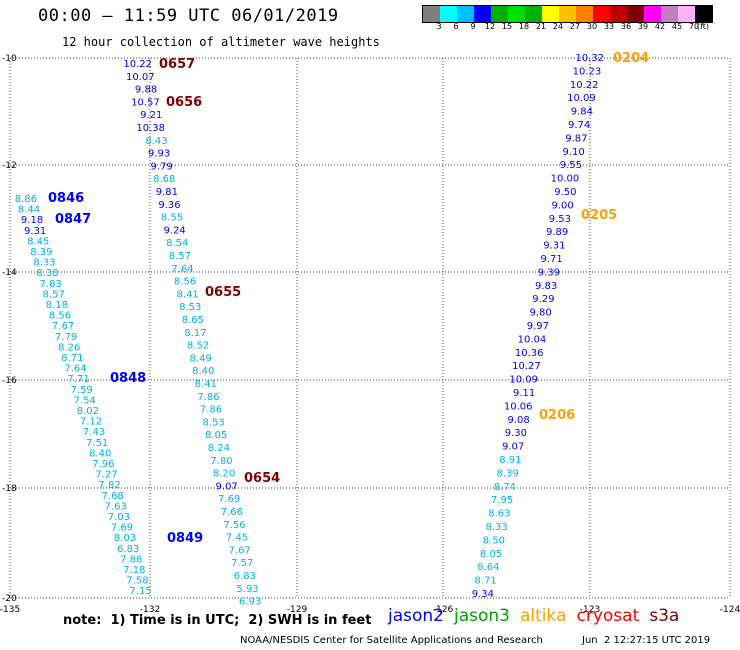 The height and width of the screenshot is (650, 740). I want to click on colorbar-label: (ft), so click(703, 26).